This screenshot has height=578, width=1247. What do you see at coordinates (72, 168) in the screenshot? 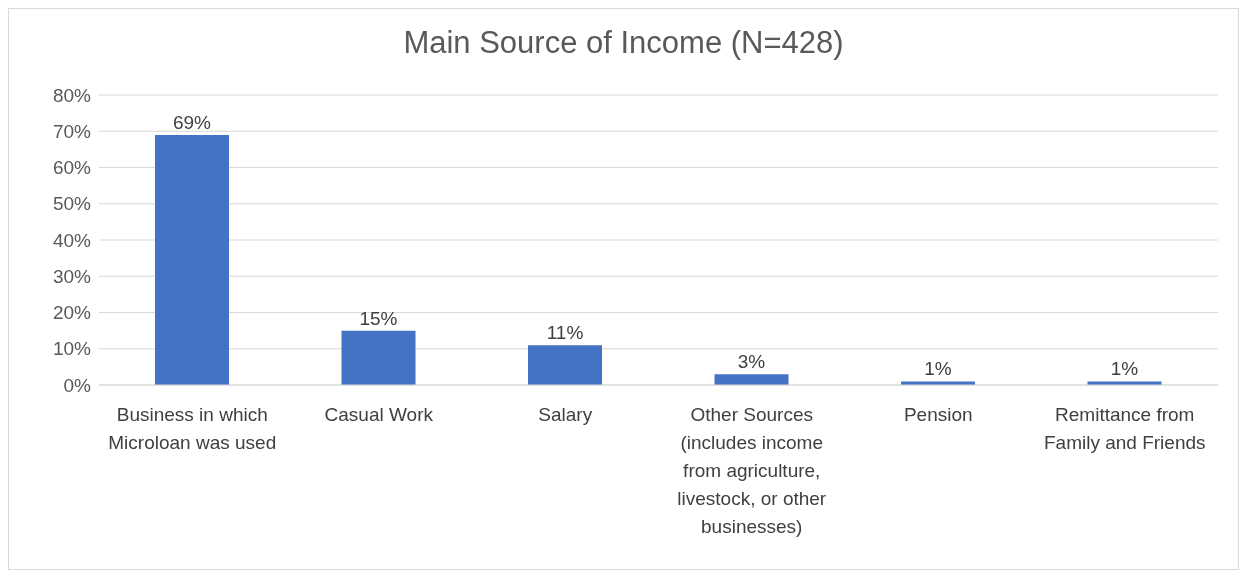
I see `y-tick-label: 60%` at bounding box center [72, 168].